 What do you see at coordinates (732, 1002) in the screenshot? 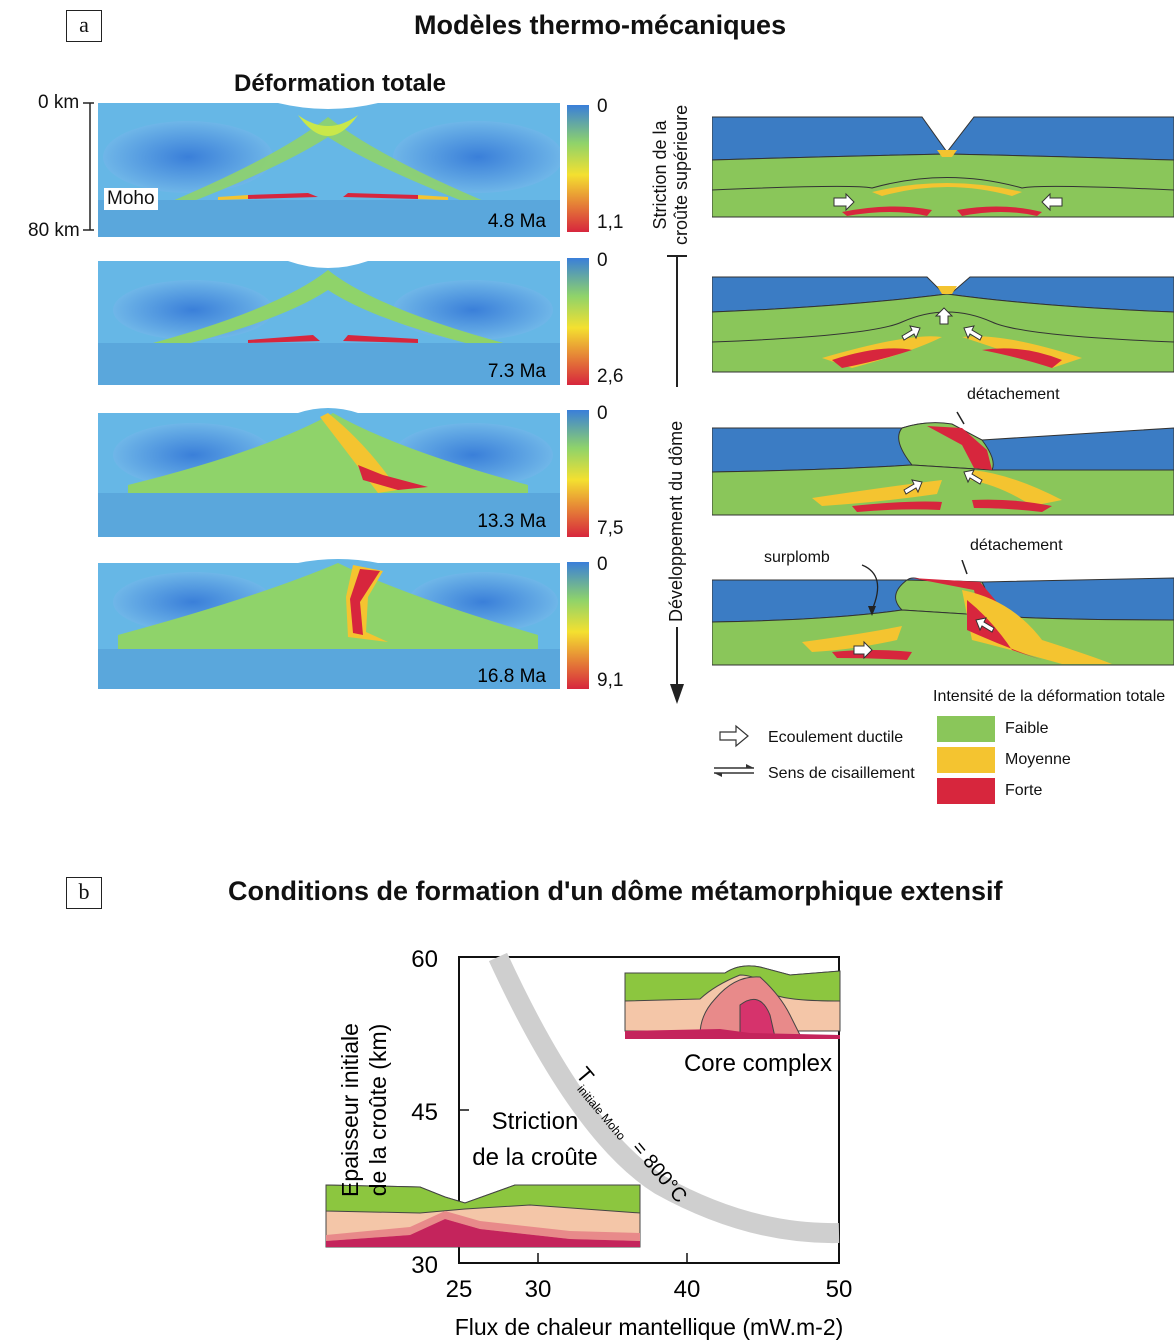
I see `core-complex-inset` at bounding box center [732, 1002].